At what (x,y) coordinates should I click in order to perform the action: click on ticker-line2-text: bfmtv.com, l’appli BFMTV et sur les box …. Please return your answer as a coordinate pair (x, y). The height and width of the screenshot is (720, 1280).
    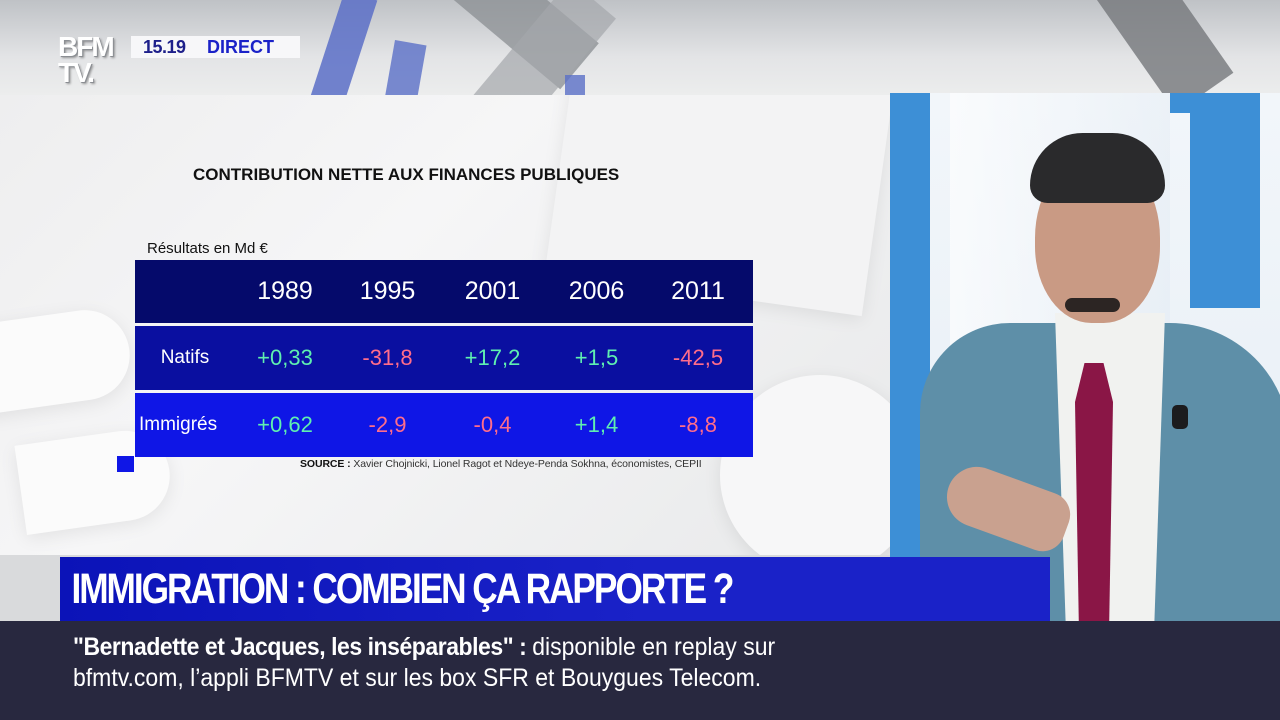
    Looking at the image, I should click on (417, 678).